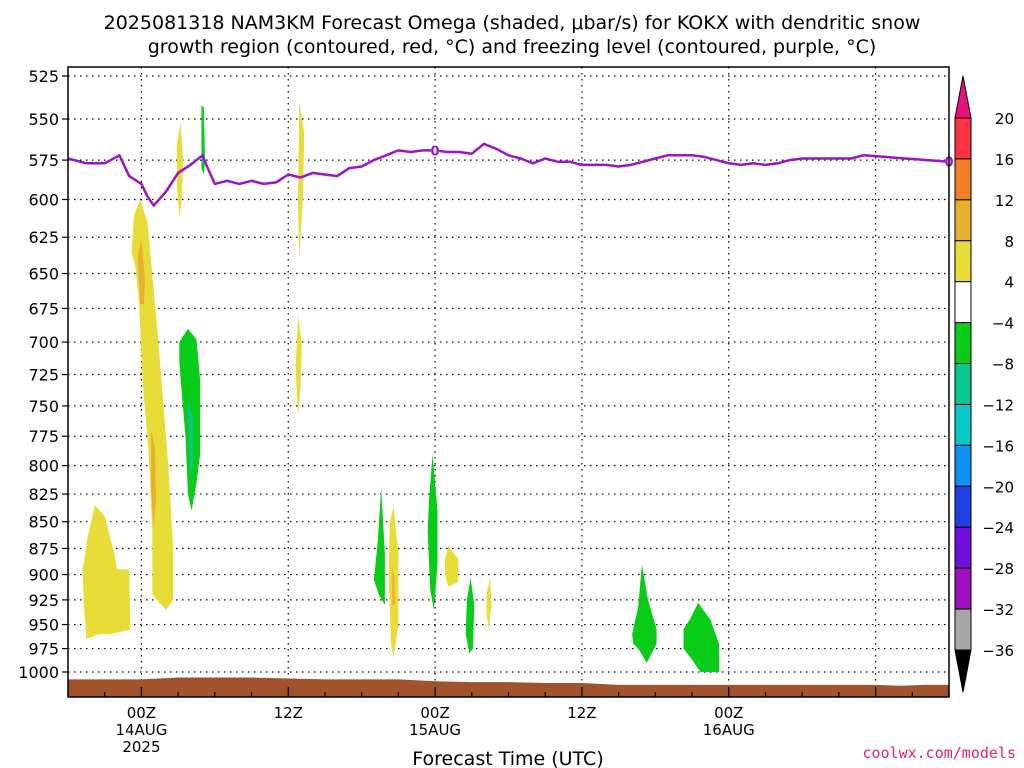 The height and width of the screenshot is (768, 1024). What do you see at coordinates (939, 753) in the screenshot?
I see `credit-text: coolwx.com/models` at bounding box center [939, 753].